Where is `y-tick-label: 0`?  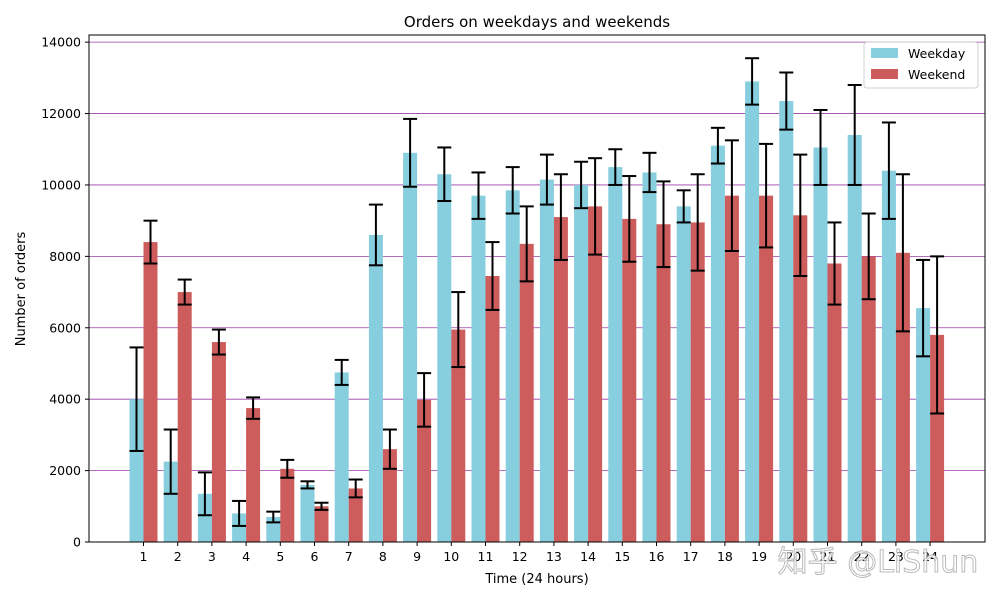
y-tick-label: 0 is located at coordinates (77, 542).